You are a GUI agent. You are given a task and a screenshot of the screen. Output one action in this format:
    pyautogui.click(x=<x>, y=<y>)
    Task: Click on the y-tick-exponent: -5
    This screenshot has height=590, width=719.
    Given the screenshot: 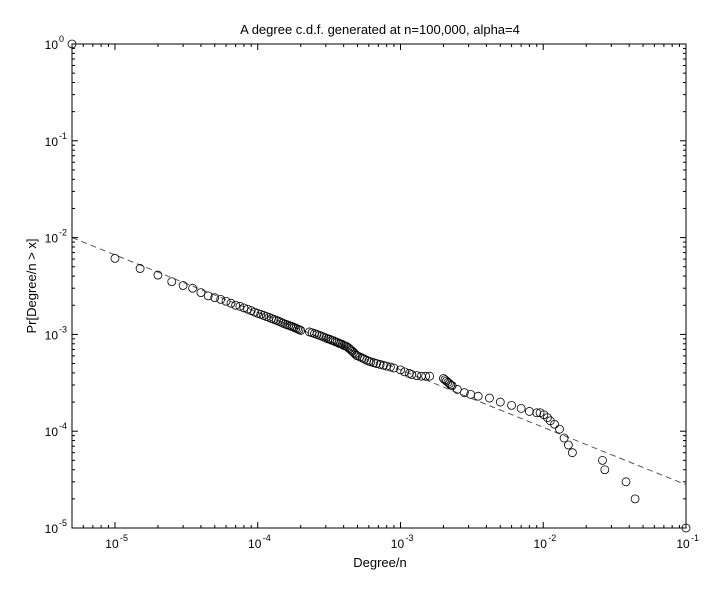 What is the action you would take?
    pyautogui.click(x=63, y=523)
    